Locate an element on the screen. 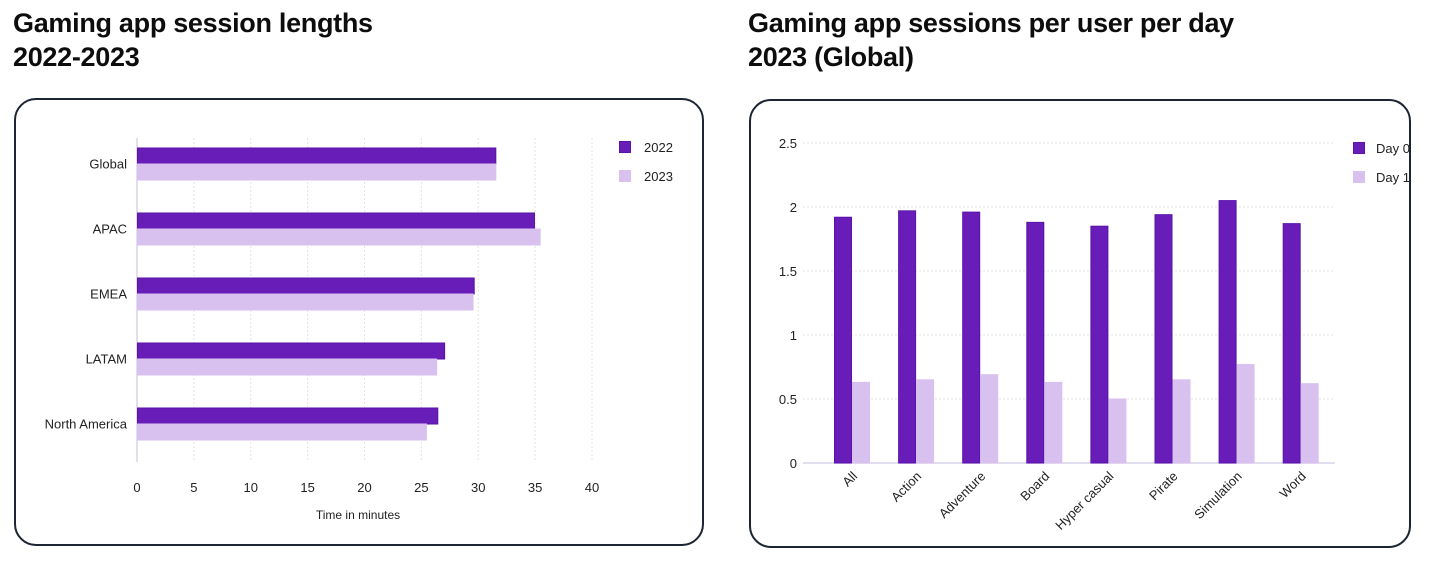  bar-day-1-hyper-casual is located at coordinates (1117, 431).